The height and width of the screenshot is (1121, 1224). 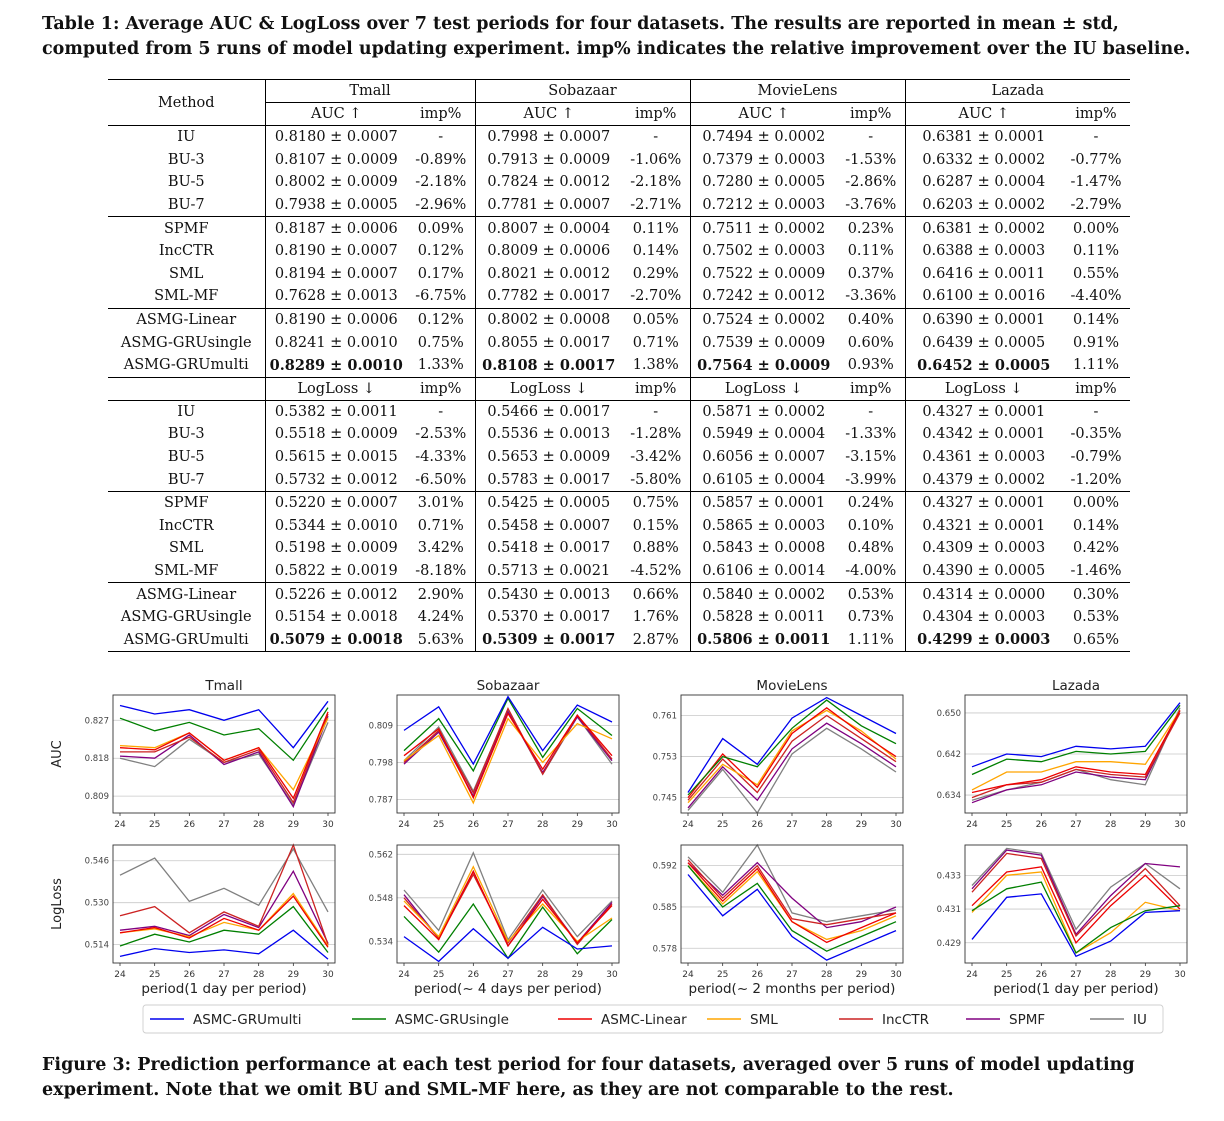 I want to click on table-cell: 0.17%, so click(x=440, y=273).